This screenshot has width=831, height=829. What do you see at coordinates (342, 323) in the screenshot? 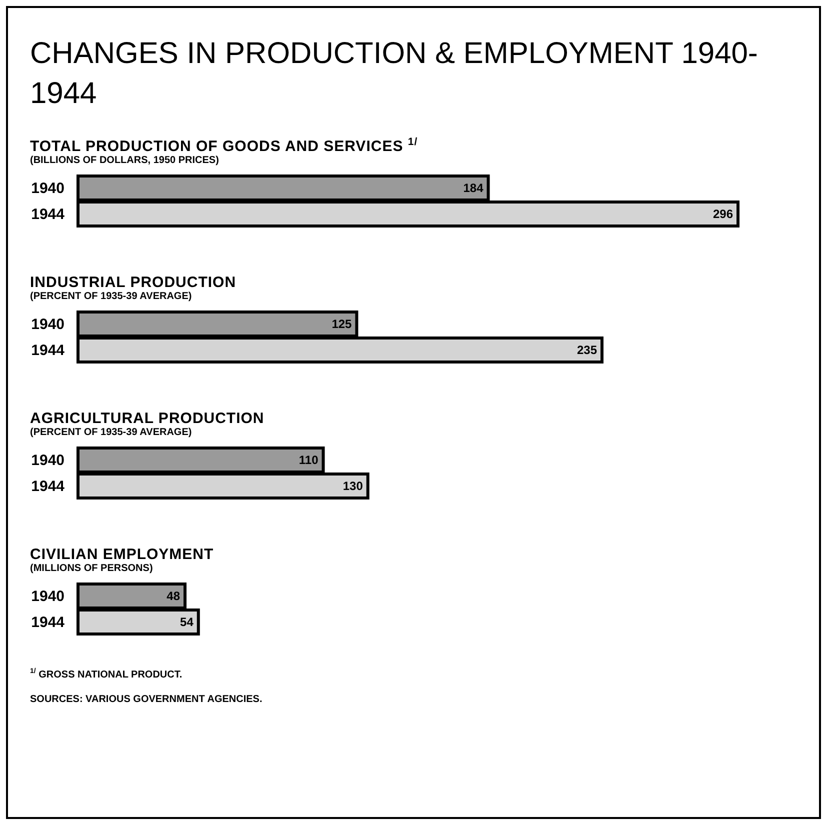
I see `data-label: 125` at bounding box center [342, 323].